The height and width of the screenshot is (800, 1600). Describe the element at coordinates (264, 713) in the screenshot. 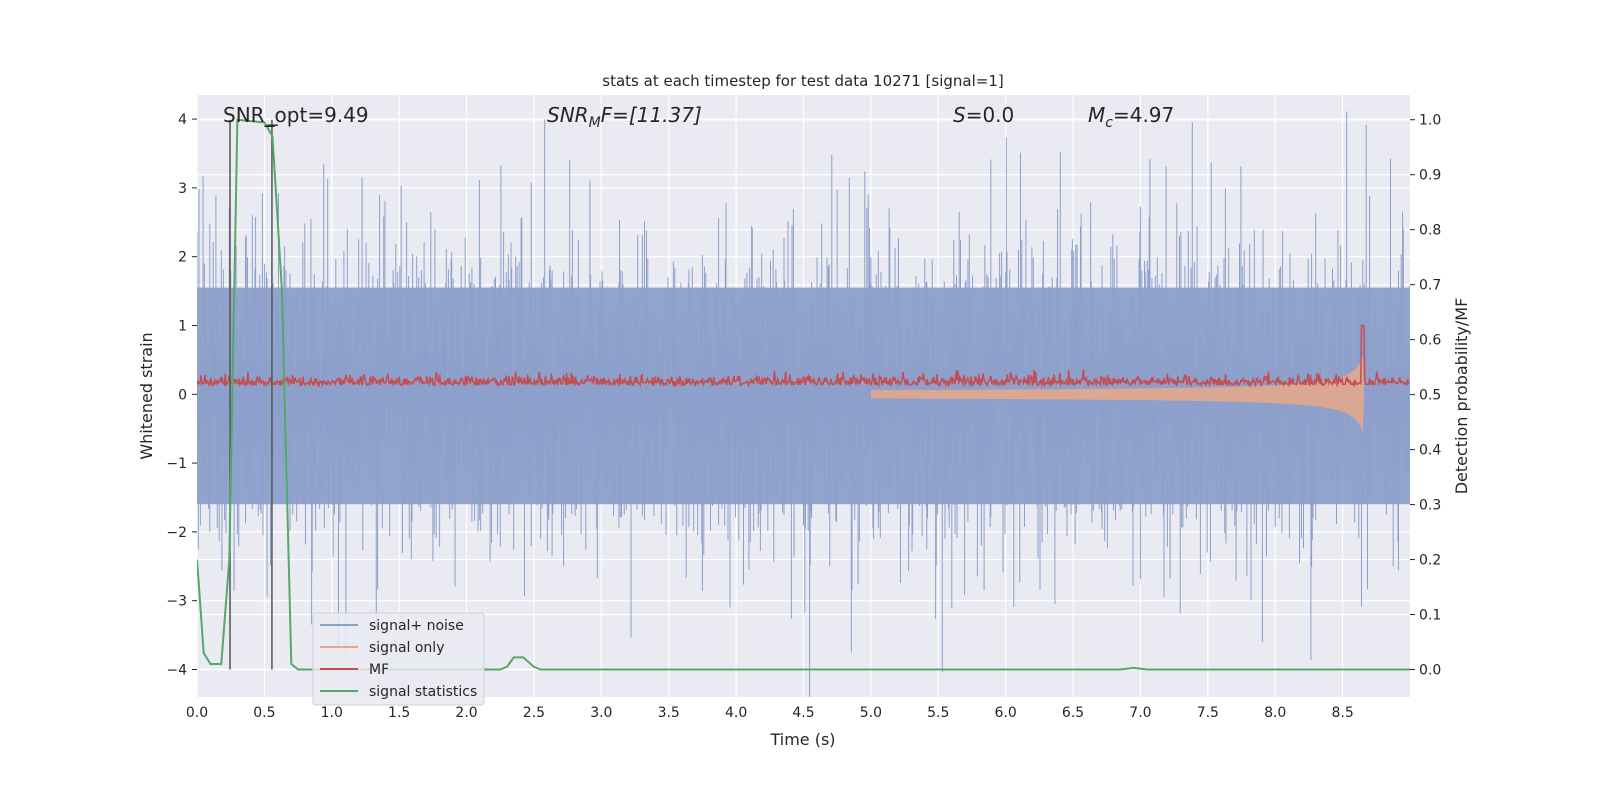

I see `x-tick-label: 0.5` at that location.